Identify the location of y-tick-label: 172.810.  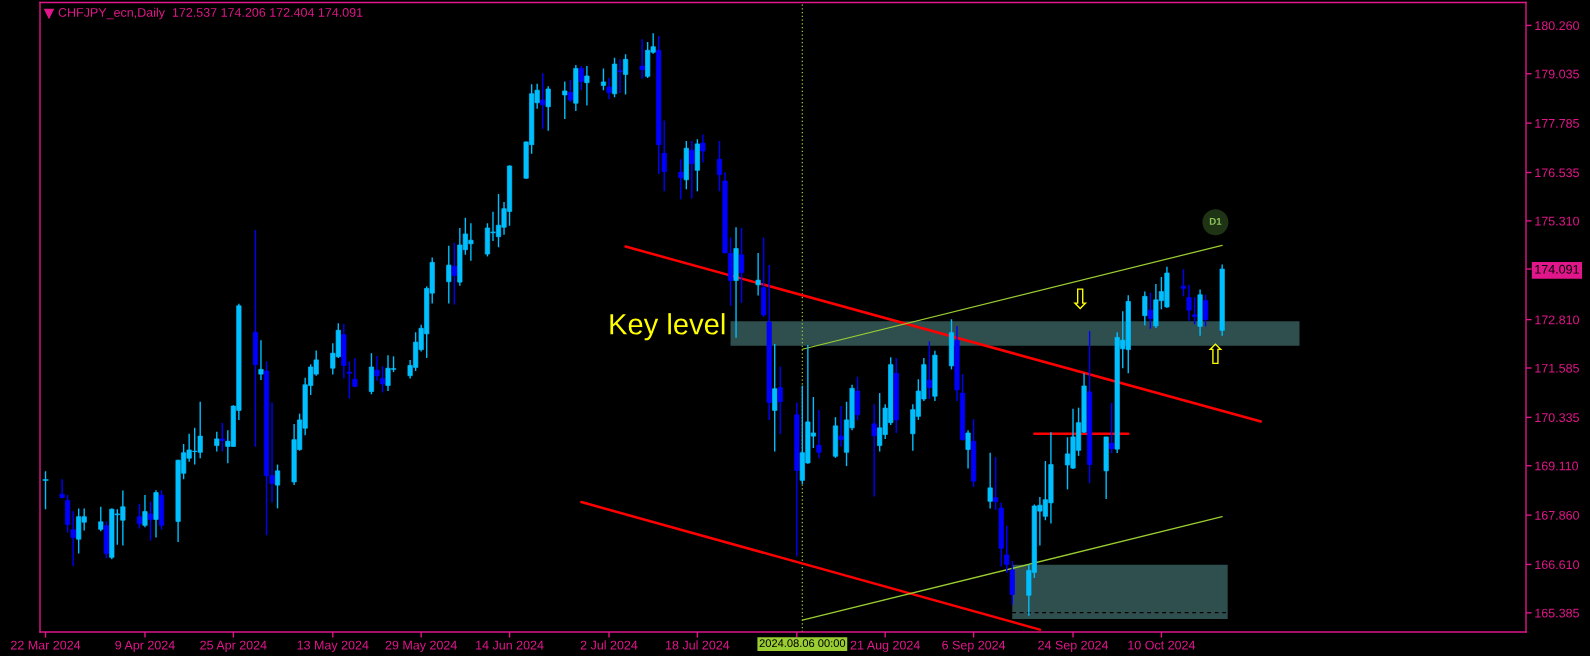
(1557, 320).